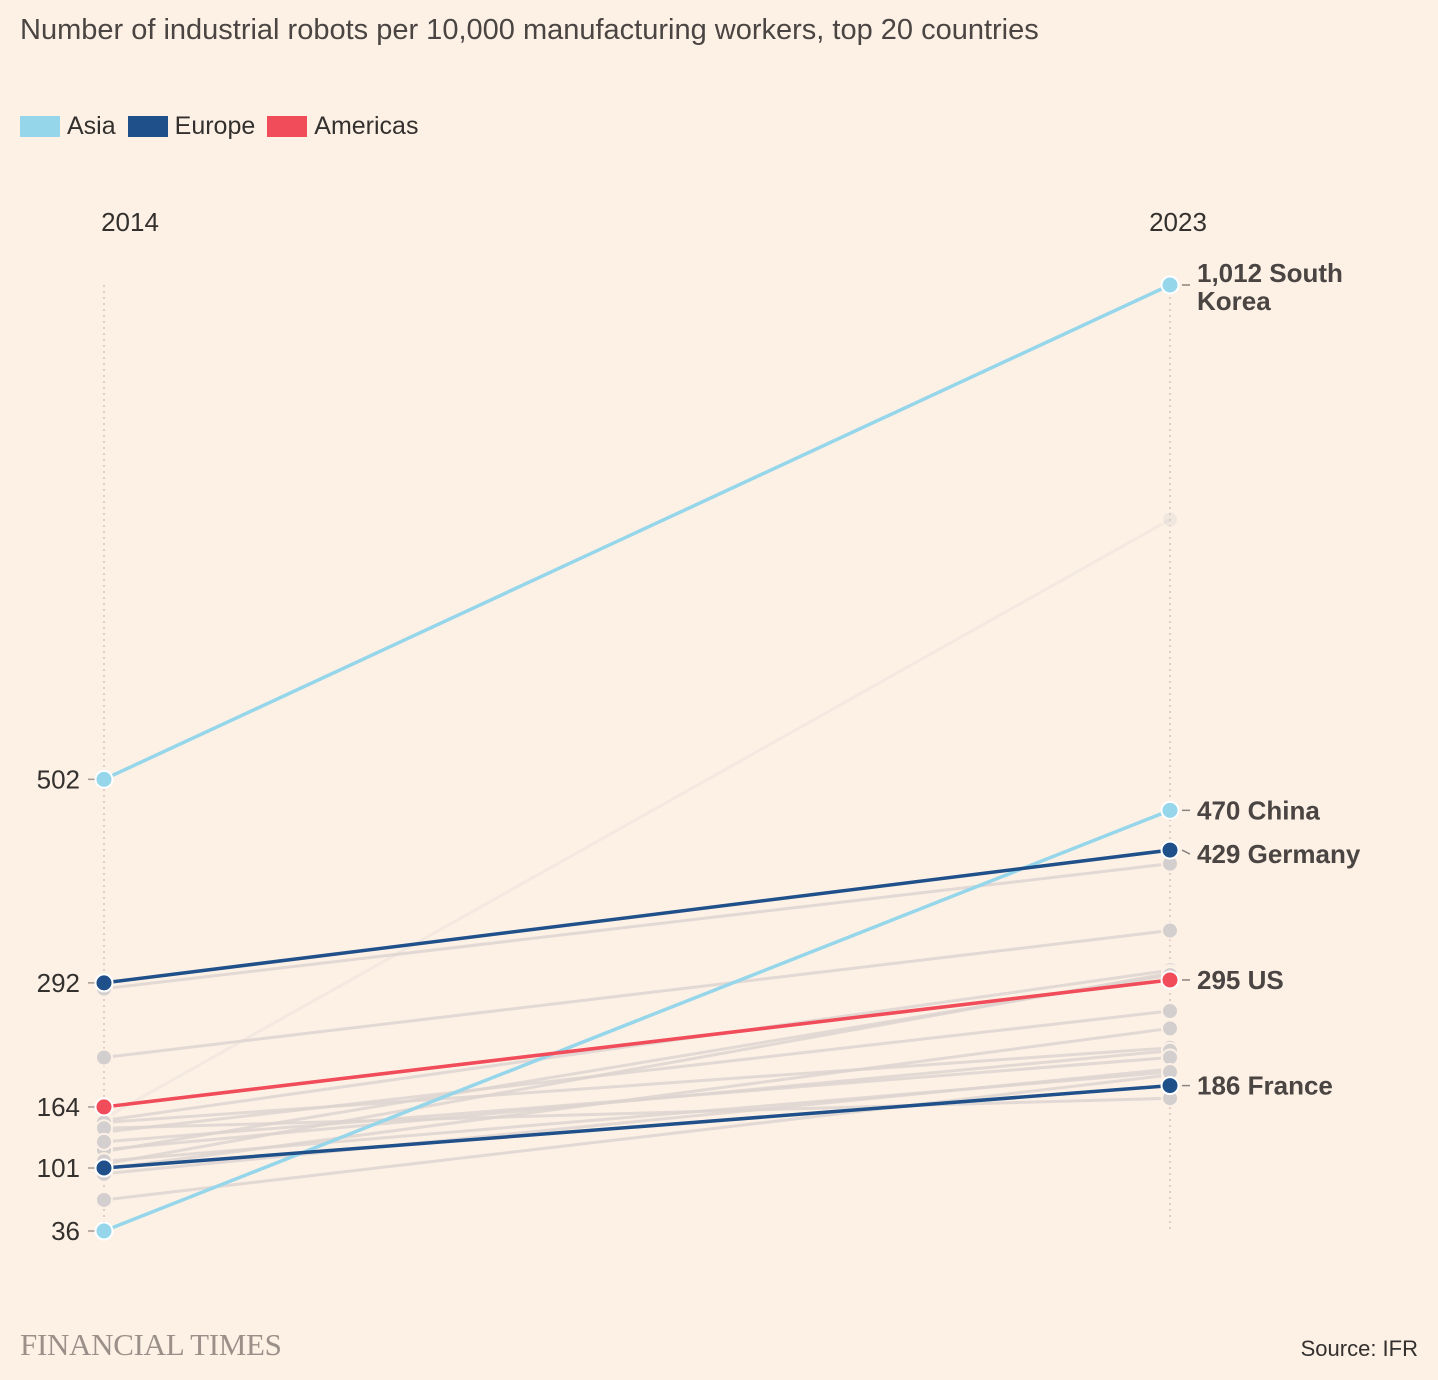 The height and width of the screenshot is (1380, 1438). What do you see at coordinates (91, 126) in the screenshot?
I see `legend-label-asia: Asia` at bounding box center [91, 126].